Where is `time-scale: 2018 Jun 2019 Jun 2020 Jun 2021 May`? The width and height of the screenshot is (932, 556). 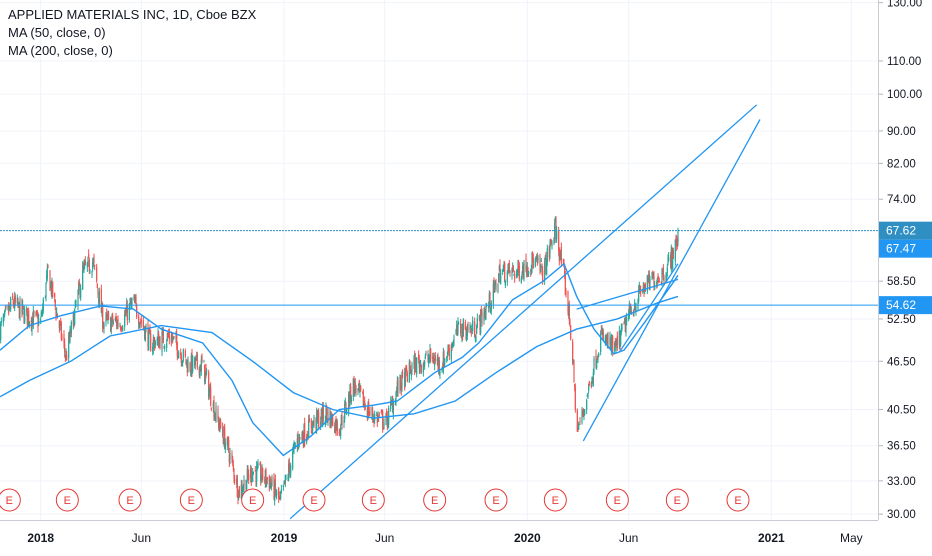 time-scale: 2018 Jun 2019 Jun 2020 Jun 2021 May is located at coordinates (439, 535).